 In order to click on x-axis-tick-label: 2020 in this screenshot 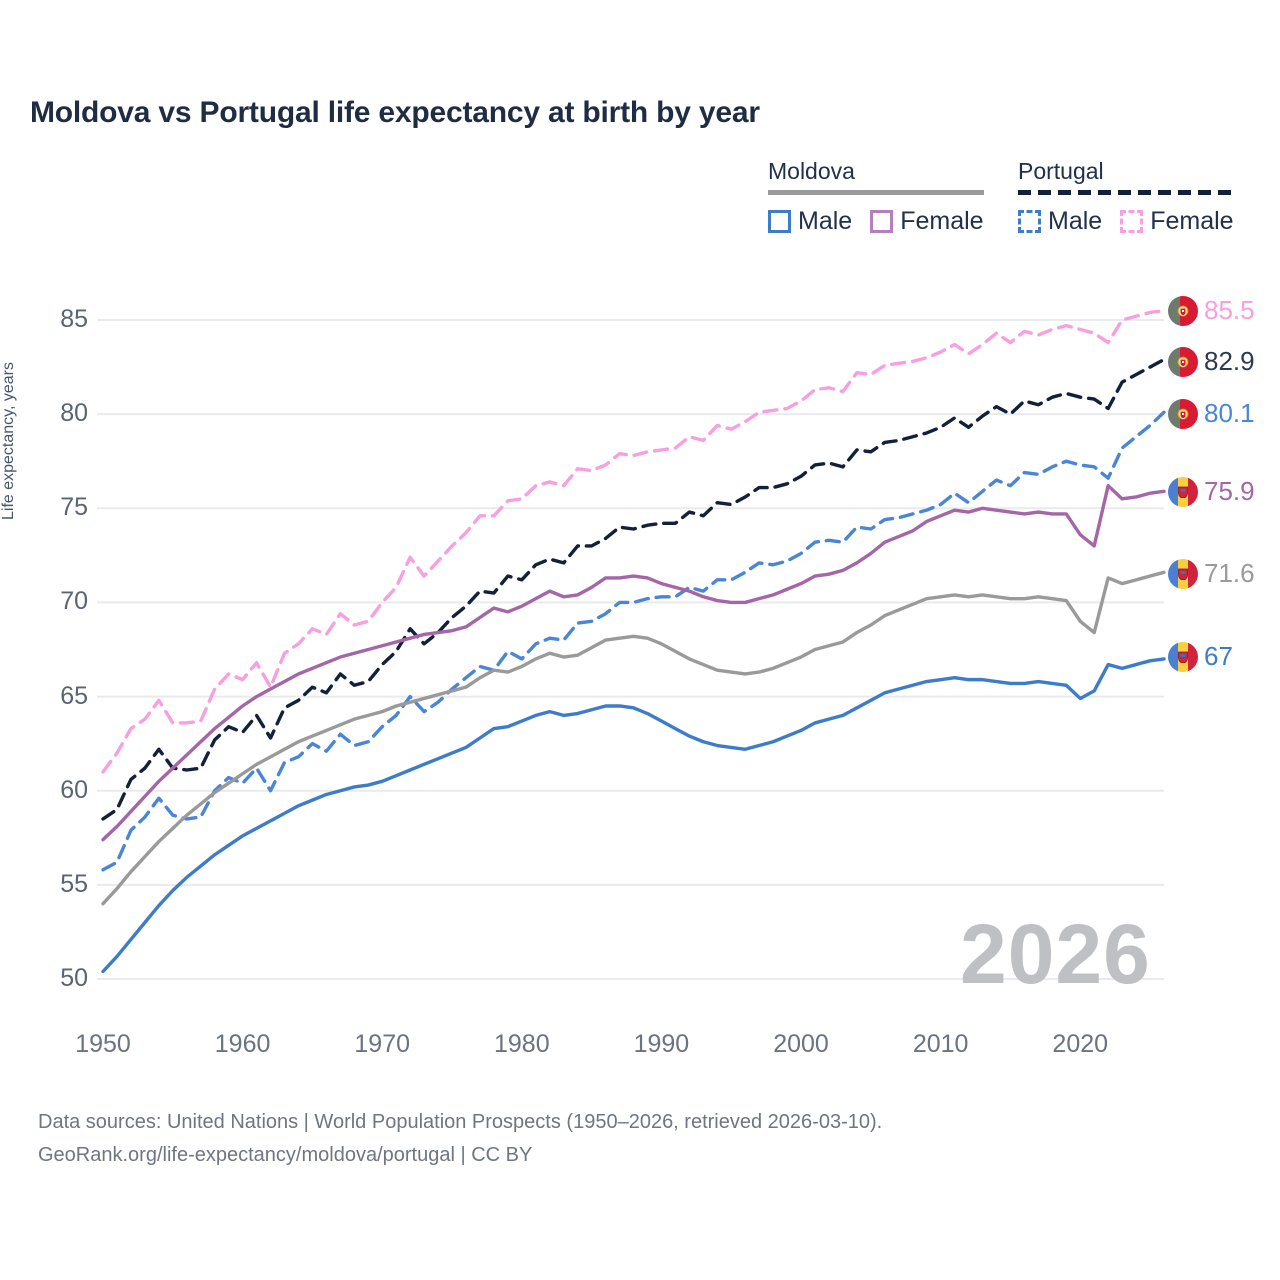, I will do `click(1080, 1044)`.